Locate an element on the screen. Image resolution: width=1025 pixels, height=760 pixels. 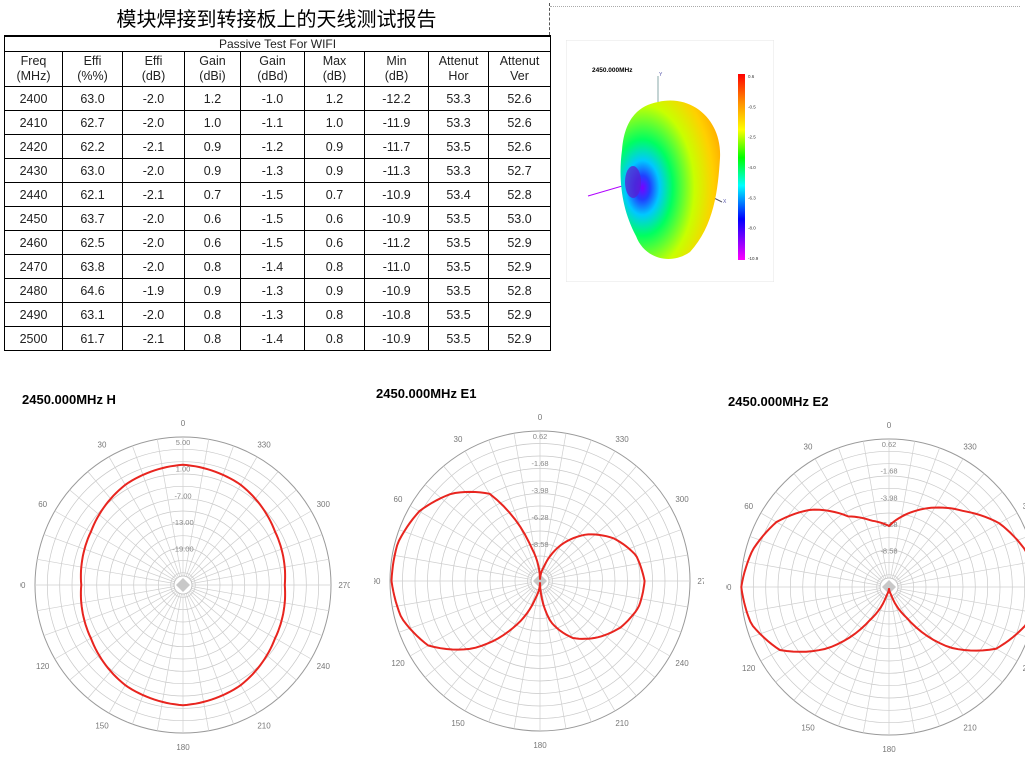
polar-pattern-curve is located at coordinates (882, 579).